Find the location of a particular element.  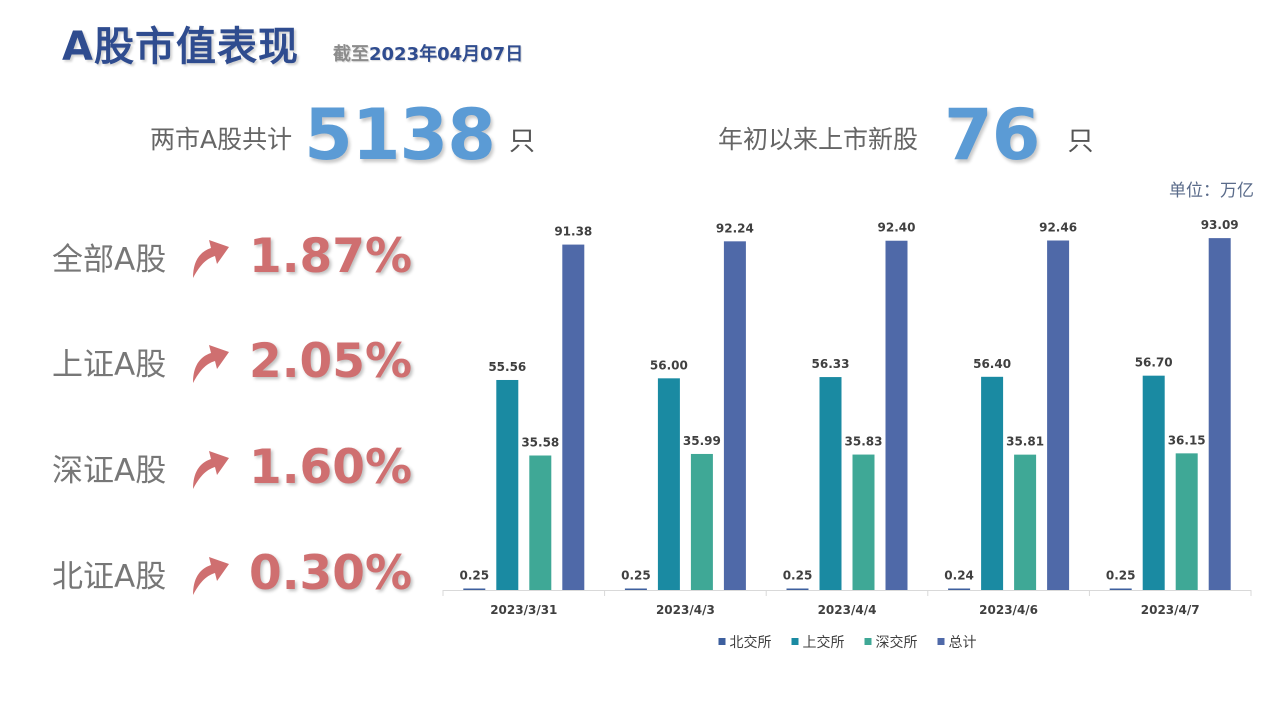

chart-unit-label: 单位：万亿 is located at coordinates (1211, 191).